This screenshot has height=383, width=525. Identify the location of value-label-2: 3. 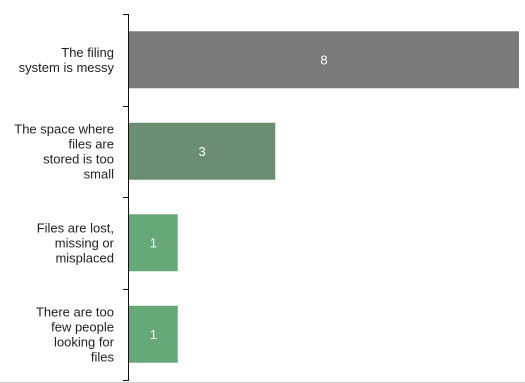
(202, 151).